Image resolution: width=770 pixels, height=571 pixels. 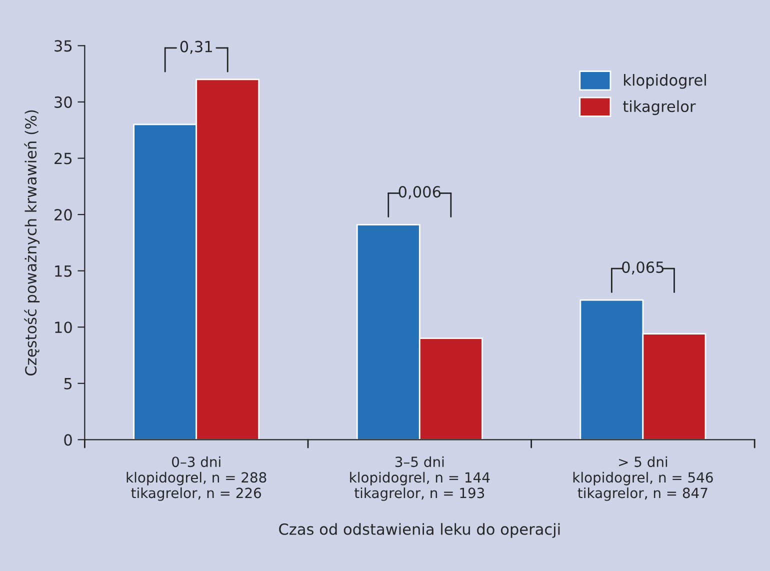 What do you see at coordinates (659, 108) in the screenshot?
I see `legend-label: tikagrelor` at bounding box center [659, 108].